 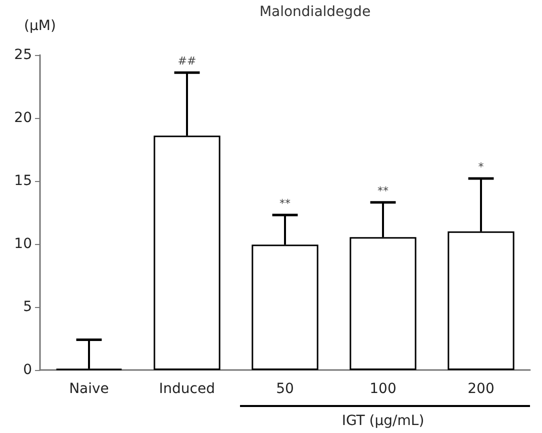 I want to click on y-axis-title: (μM), so click(x=40, y=26).